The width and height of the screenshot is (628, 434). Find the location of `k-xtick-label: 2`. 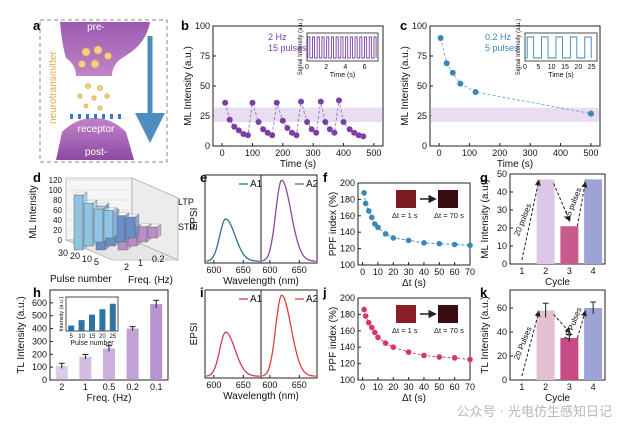

k-xtick-label: 2 is located at coordinates (545, 387).